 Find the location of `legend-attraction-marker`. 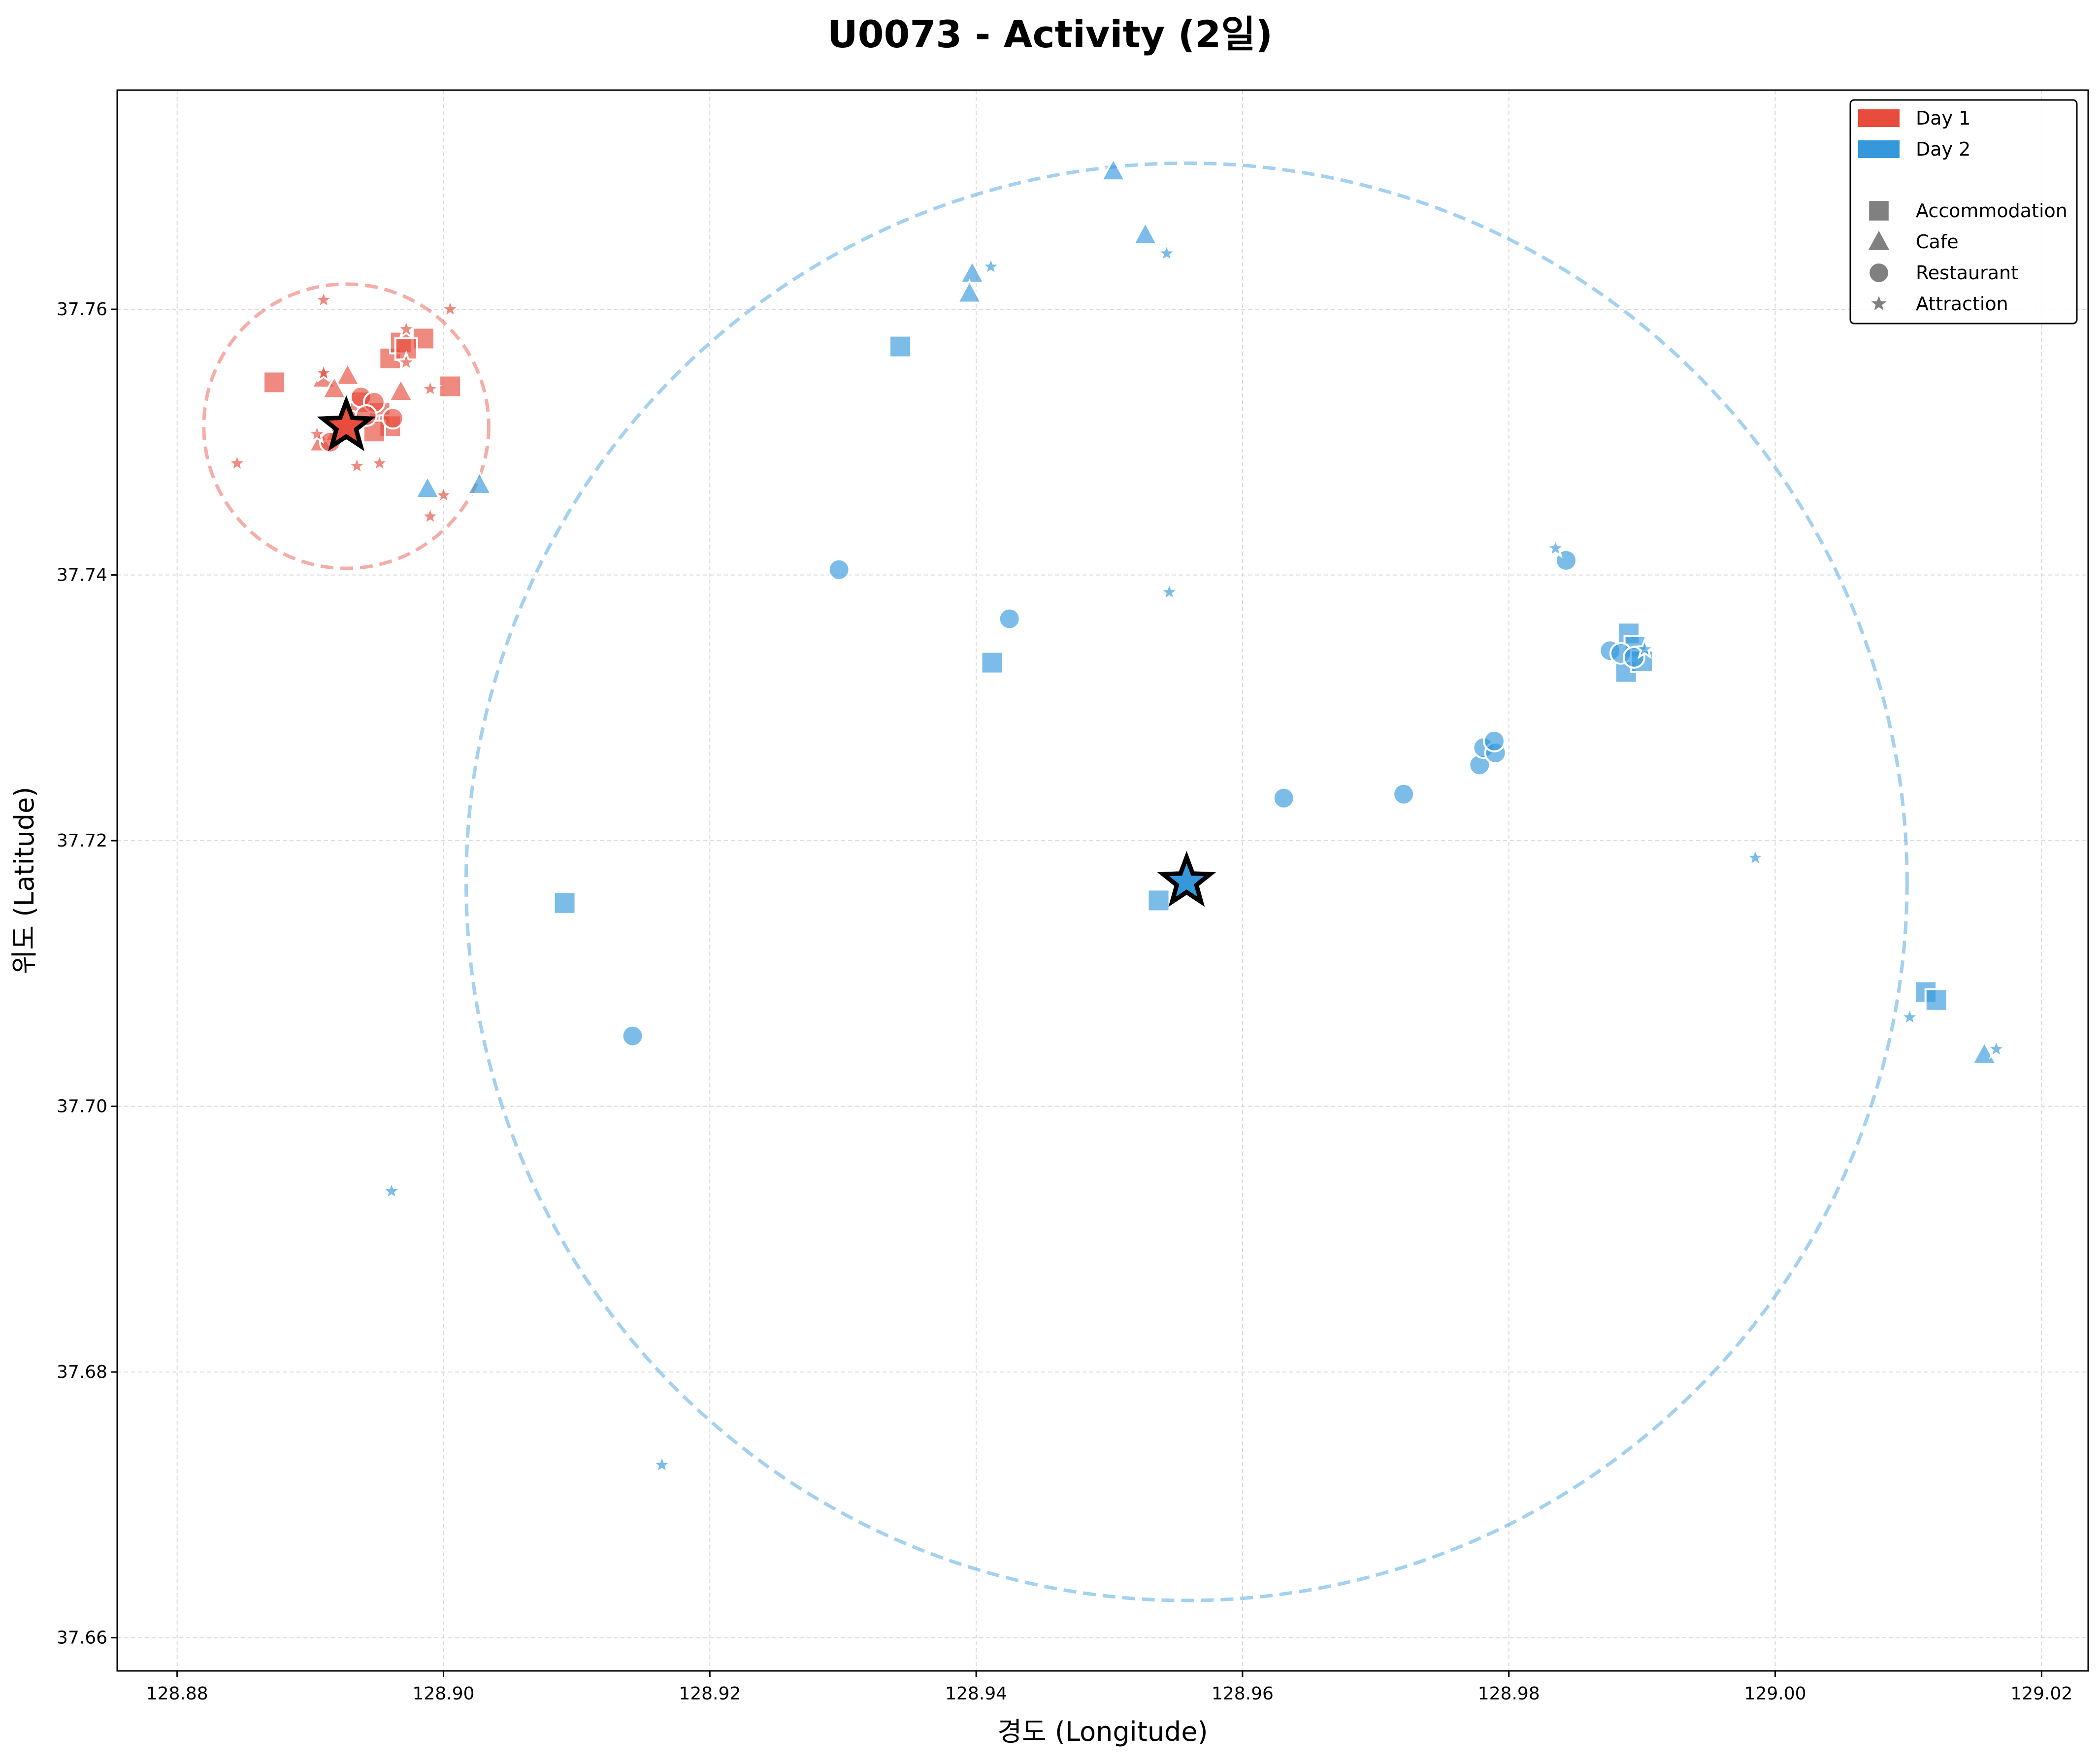

legend-attraction-marker is located at coordinates (1879, 303).